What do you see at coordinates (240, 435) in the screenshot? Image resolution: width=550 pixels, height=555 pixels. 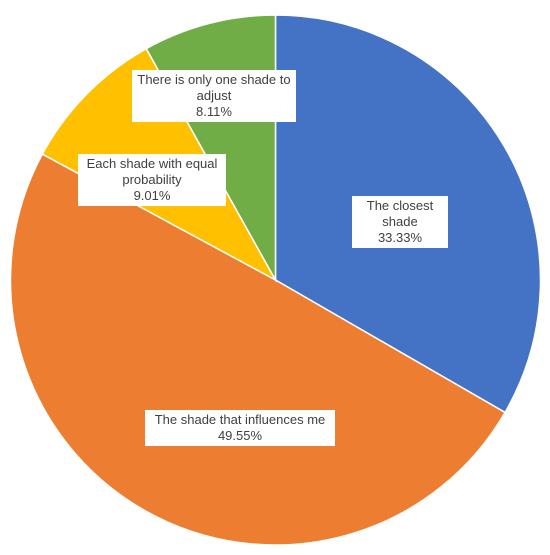 I see `value-label: 49.55%` at bounding box center [240, 435].